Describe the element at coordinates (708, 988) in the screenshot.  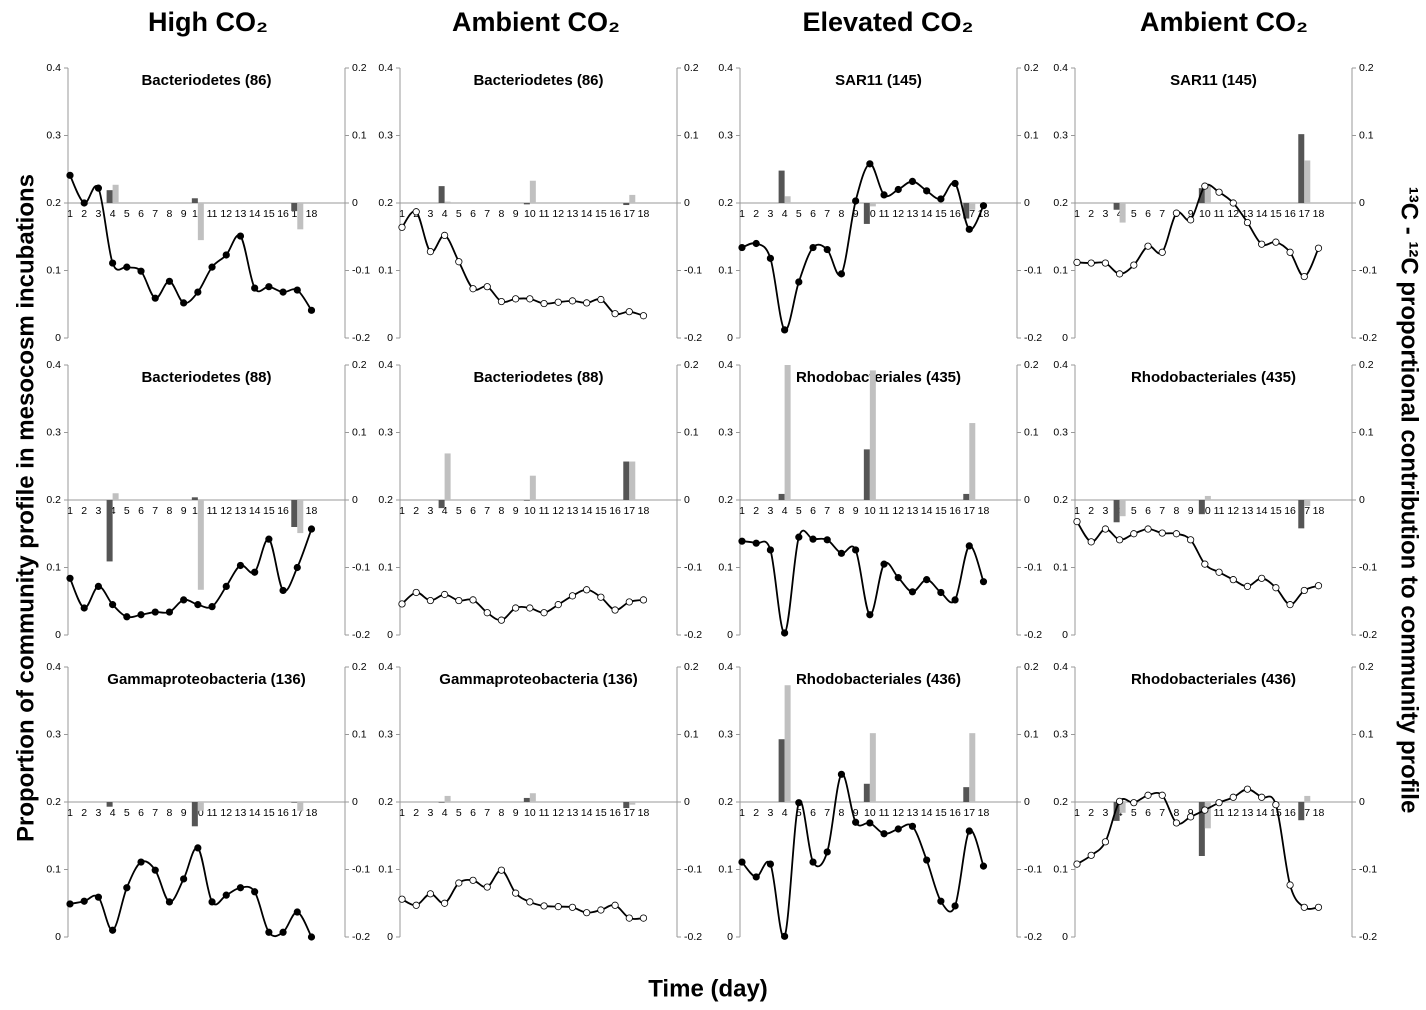
I see `x-axis-label: Time (day)` at that location.